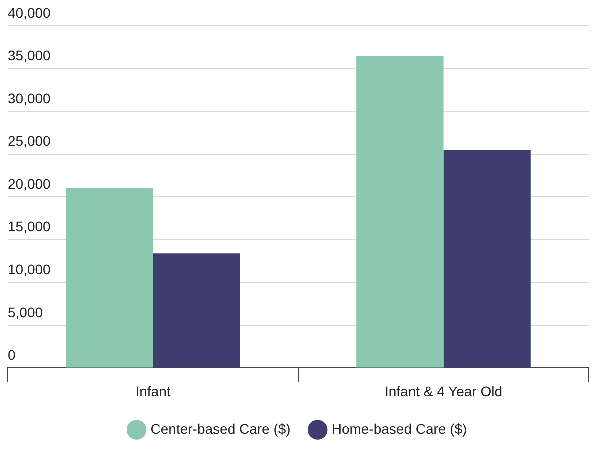  Describe the element at coordinates (443, 391) in the screenshot. I see `x-tick-label: Infant & 4 Year Old` at that location.